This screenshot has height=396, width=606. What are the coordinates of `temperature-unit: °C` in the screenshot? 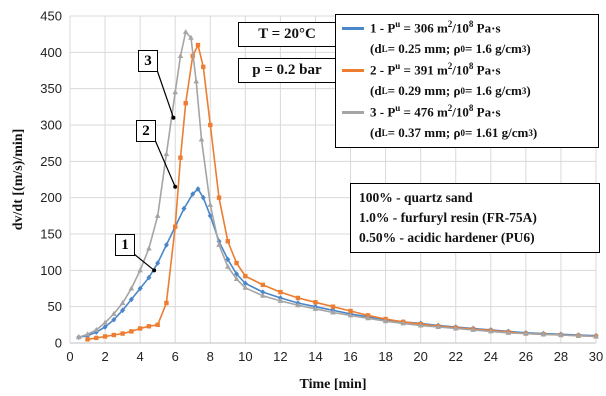 It's located at (307, 34).